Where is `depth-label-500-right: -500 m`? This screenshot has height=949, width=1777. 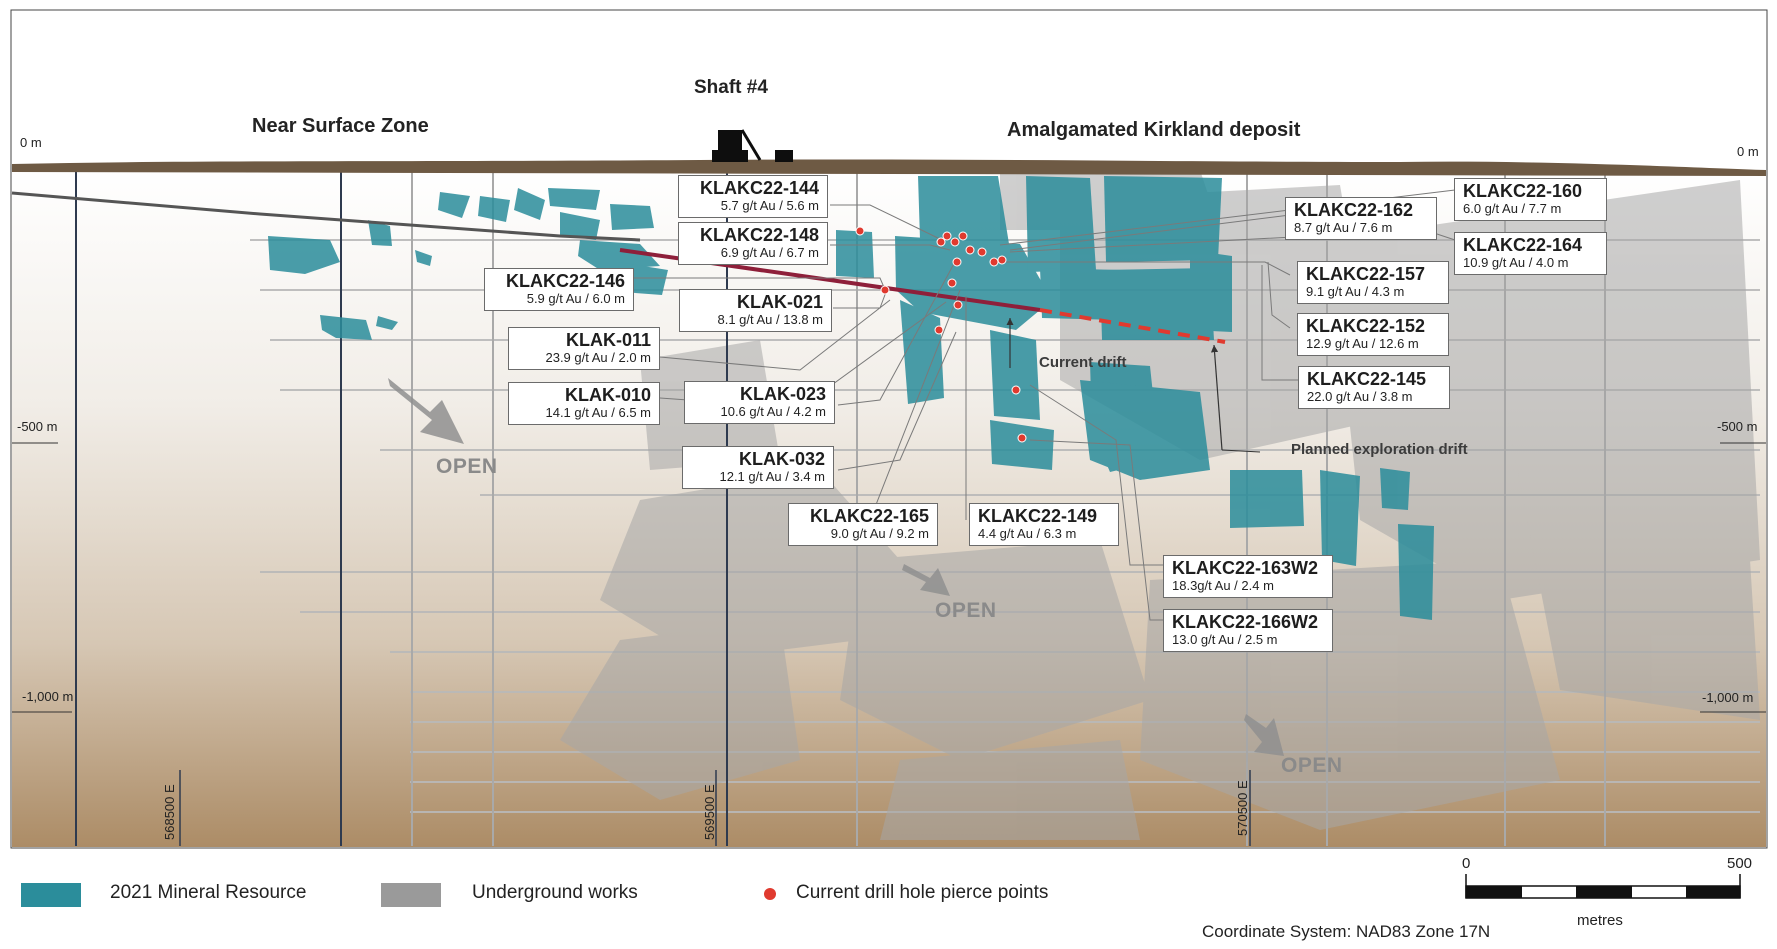
depth-label-500-right: -500 m is located at coordinates (1737, 426).